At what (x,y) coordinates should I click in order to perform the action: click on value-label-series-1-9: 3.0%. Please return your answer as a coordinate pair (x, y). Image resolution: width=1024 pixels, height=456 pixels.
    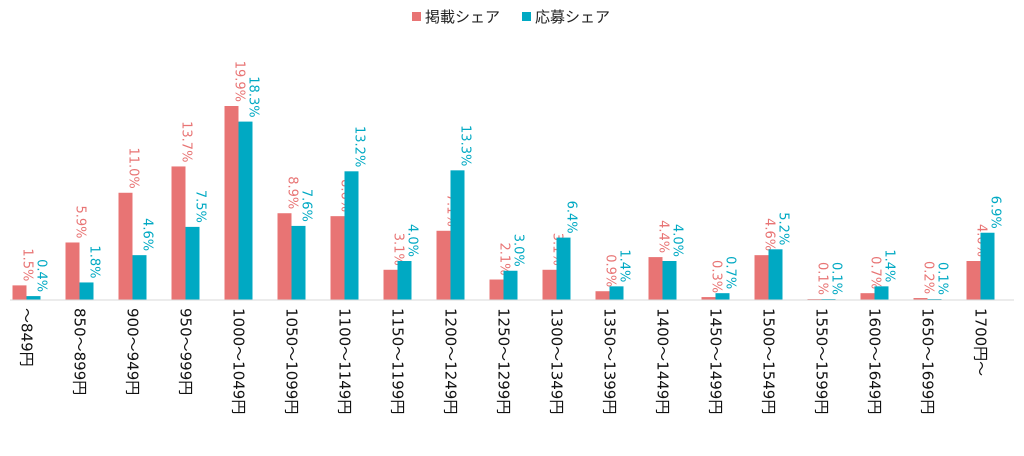
    Looking at the image, I should click on (518, 250).